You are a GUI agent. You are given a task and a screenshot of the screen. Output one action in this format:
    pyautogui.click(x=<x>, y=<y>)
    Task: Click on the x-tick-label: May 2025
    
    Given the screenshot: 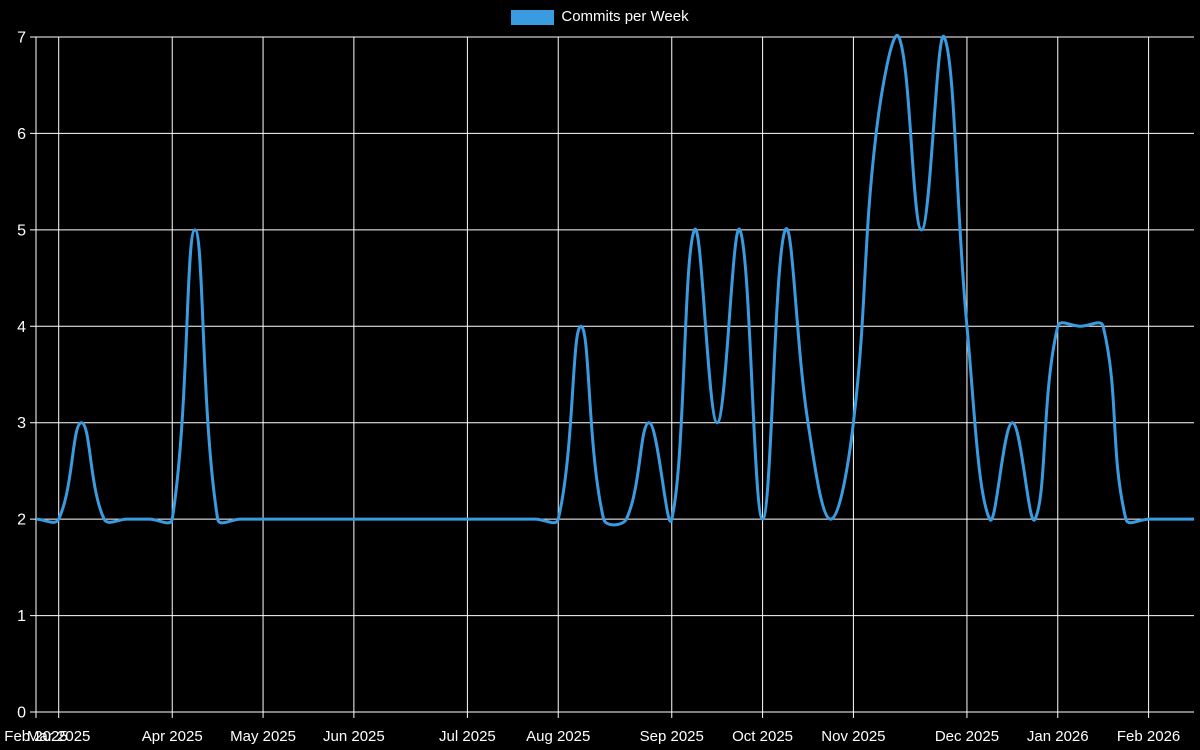 What is the action you would take?
    pyautogui.click(x=263, y=736)
    